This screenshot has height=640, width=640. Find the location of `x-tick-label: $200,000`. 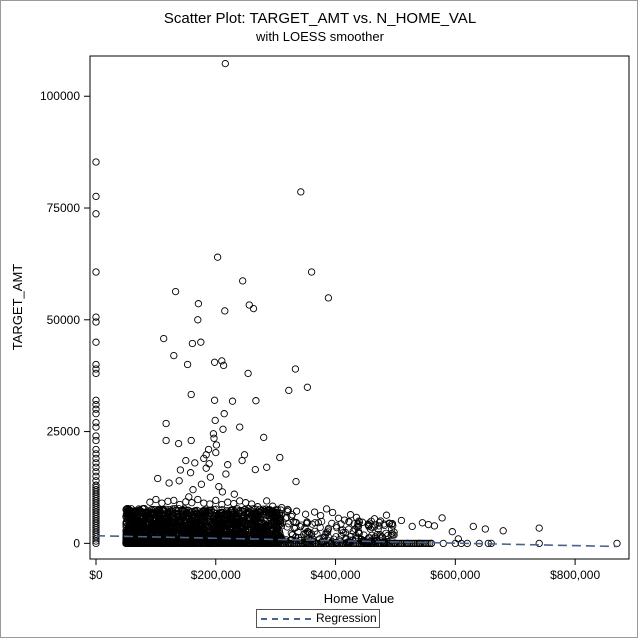

x-tick-label: $200,000 is located at coordinates (216, 575).